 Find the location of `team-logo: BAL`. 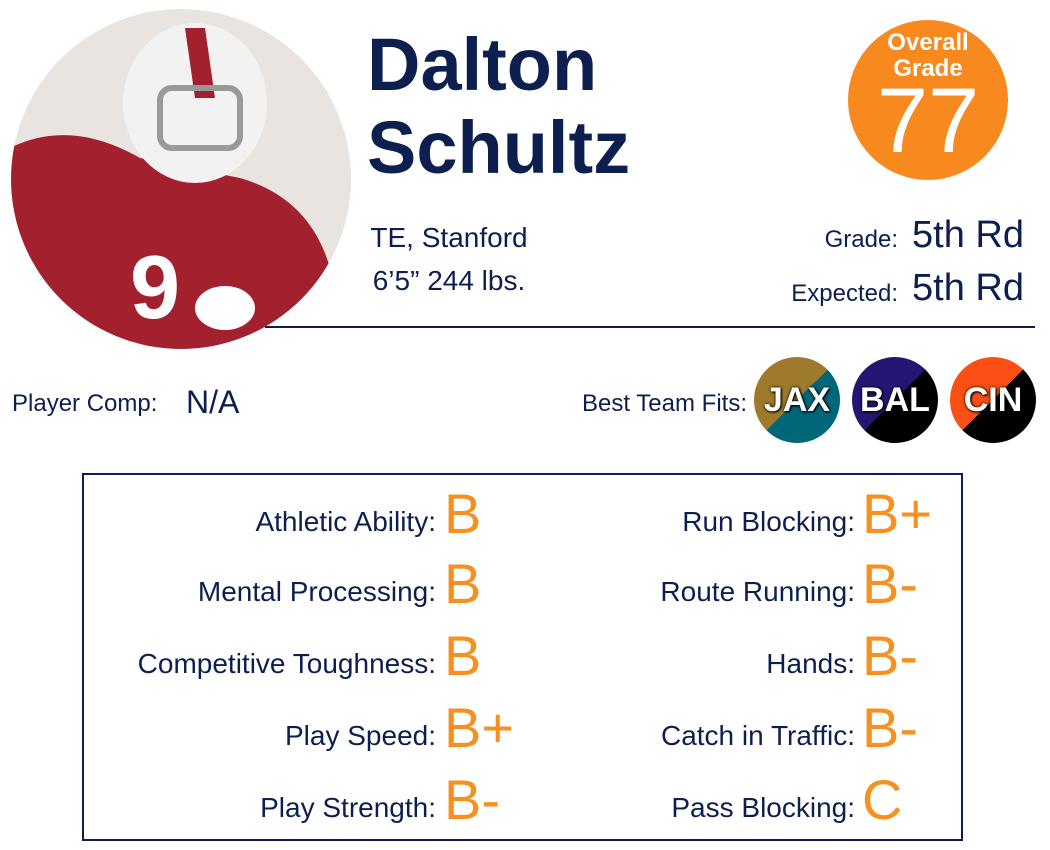

team-logo: BAL is located at coordinates (895, 400).